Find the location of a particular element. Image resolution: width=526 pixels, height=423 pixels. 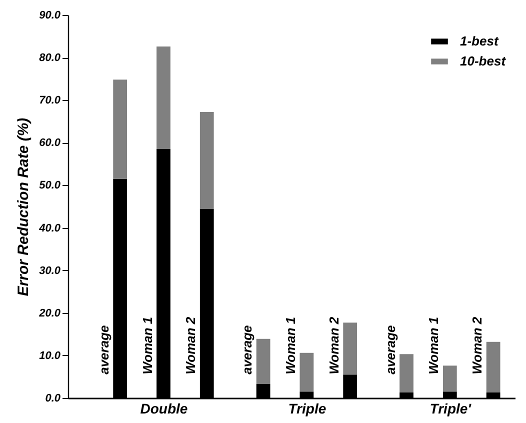

y-tick-label: 60.0 is located at coordinates (50, 143).